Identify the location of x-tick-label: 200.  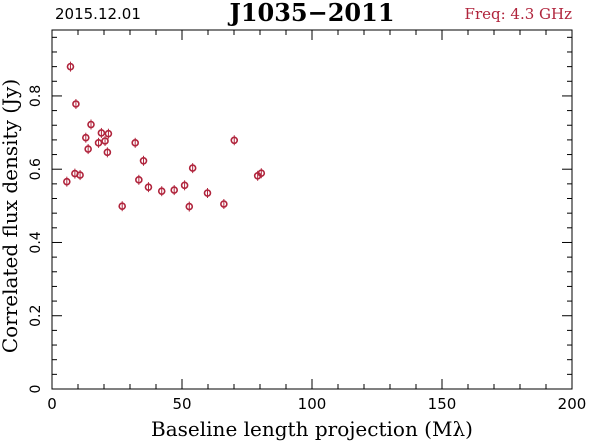
(572, 404).